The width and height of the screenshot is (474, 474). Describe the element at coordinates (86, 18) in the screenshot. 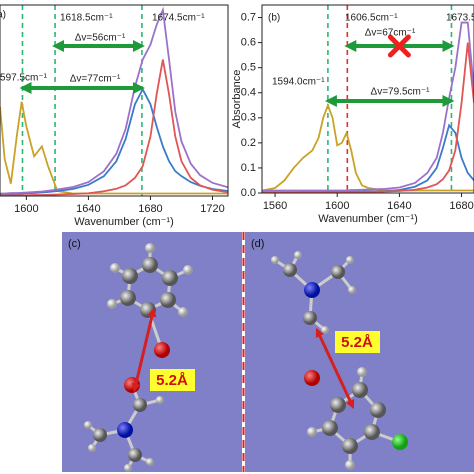

I see `annotation: 1618.5cm⁻¹` at that location.